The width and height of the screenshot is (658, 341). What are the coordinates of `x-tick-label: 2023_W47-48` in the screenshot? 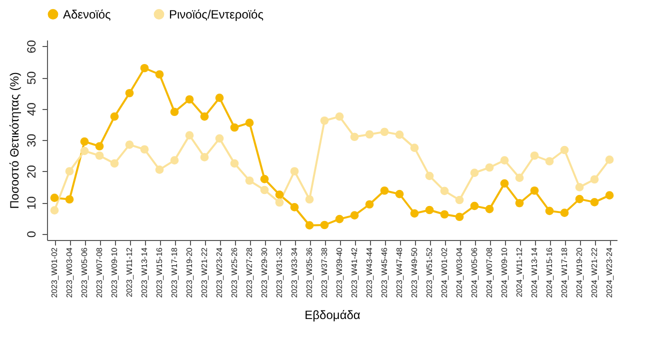 It's located at (399, 272).